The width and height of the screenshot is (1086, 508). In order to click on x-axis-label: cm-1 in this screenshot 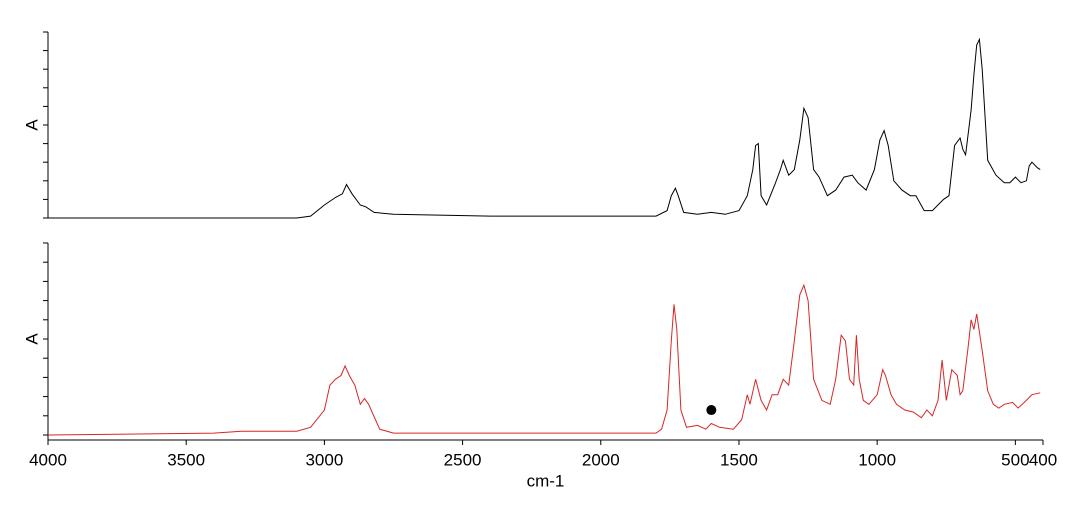, I will do `click(546, 480)`.